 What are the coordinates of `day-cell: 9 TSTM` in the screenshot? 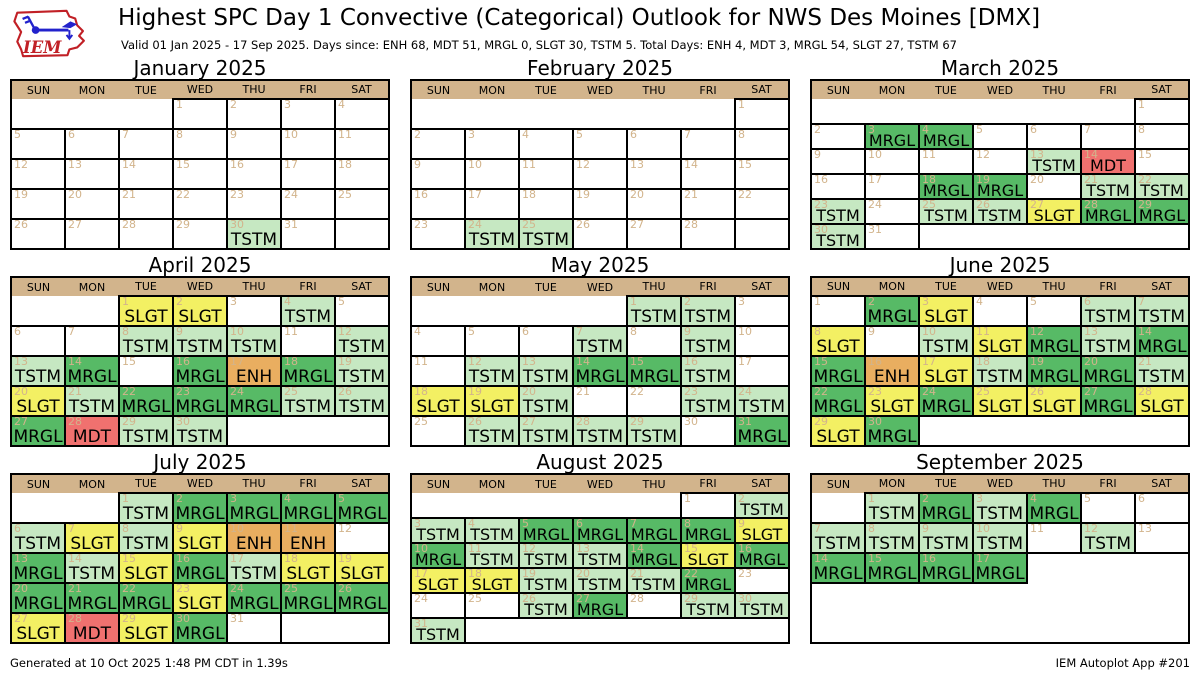 It's located at (946, 538).